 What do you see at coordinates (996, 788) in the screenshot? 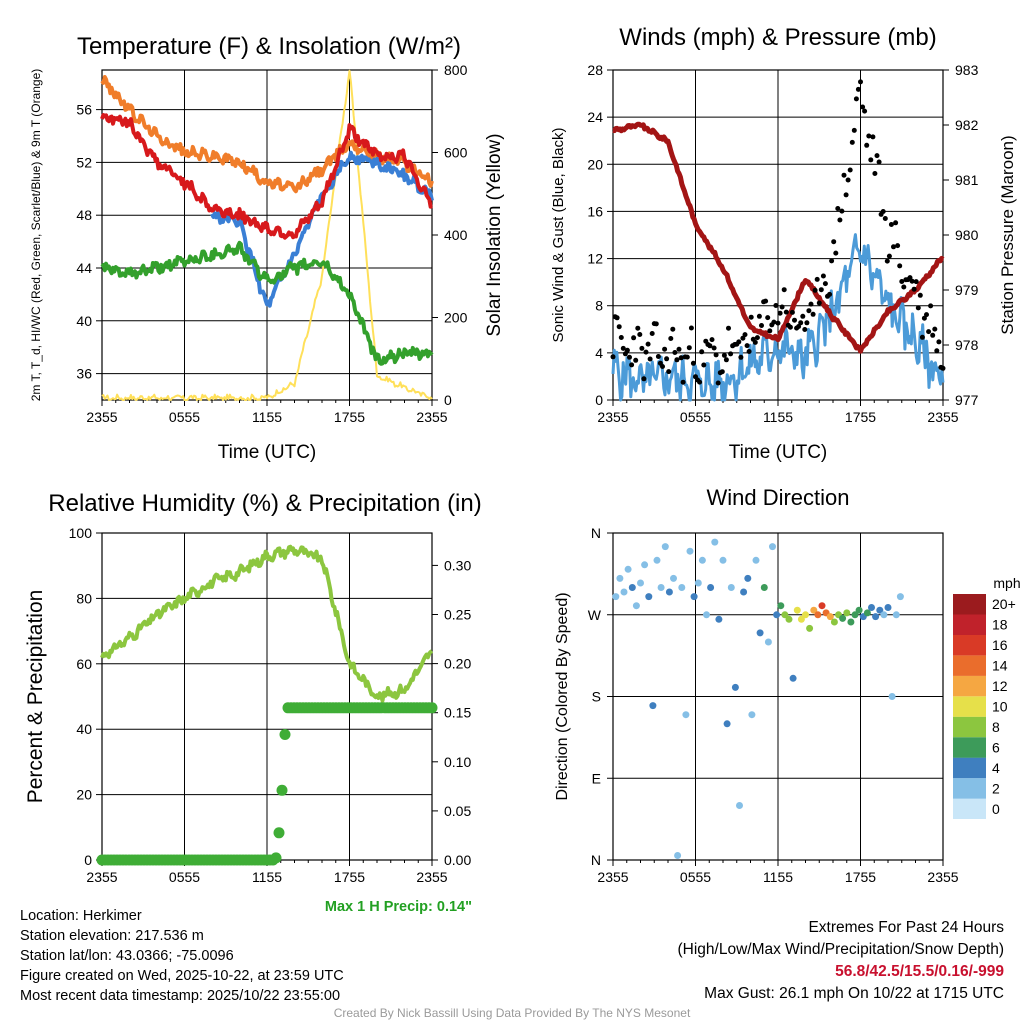
I see `colorbar-label: 2` at bounding box center [996, 788].